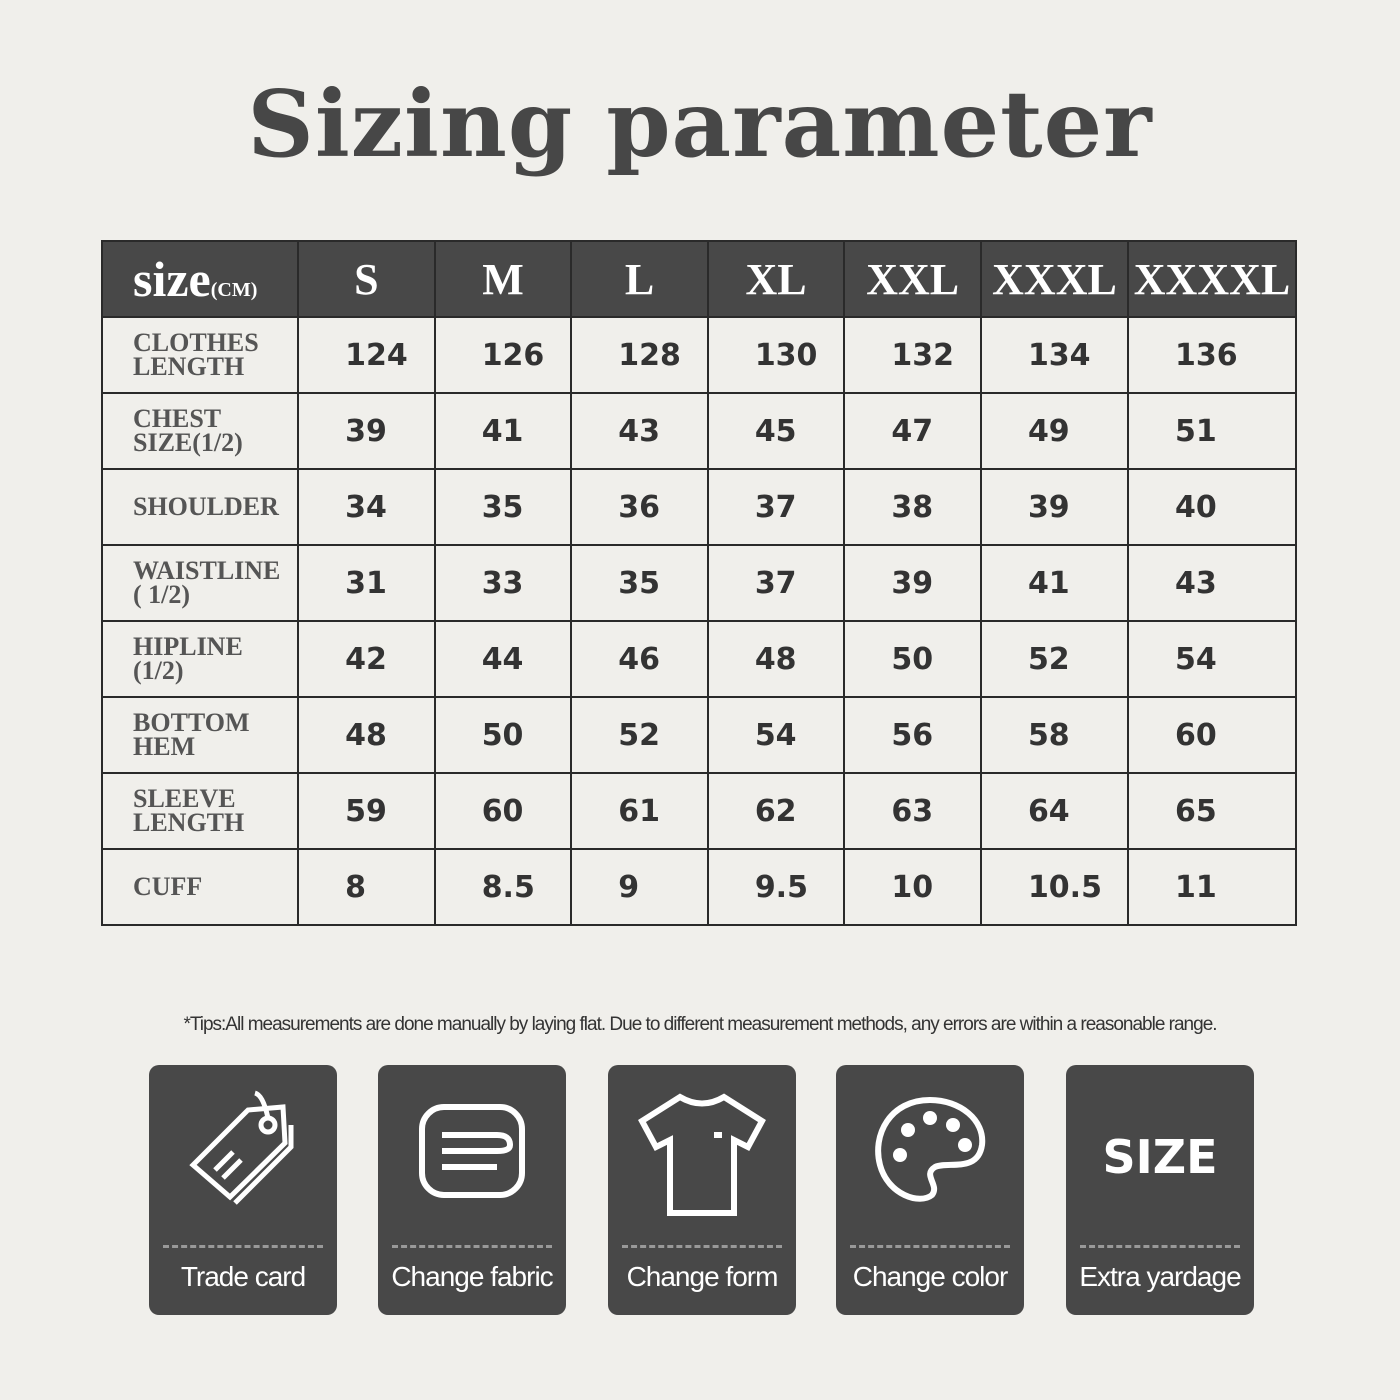 Image resolution: width=1400 pixels, height=1400 pixels. What do you see at coordinates (912, 811) in the screenshot?
I see `cell-value: 63` at bounding box center [912, 811].